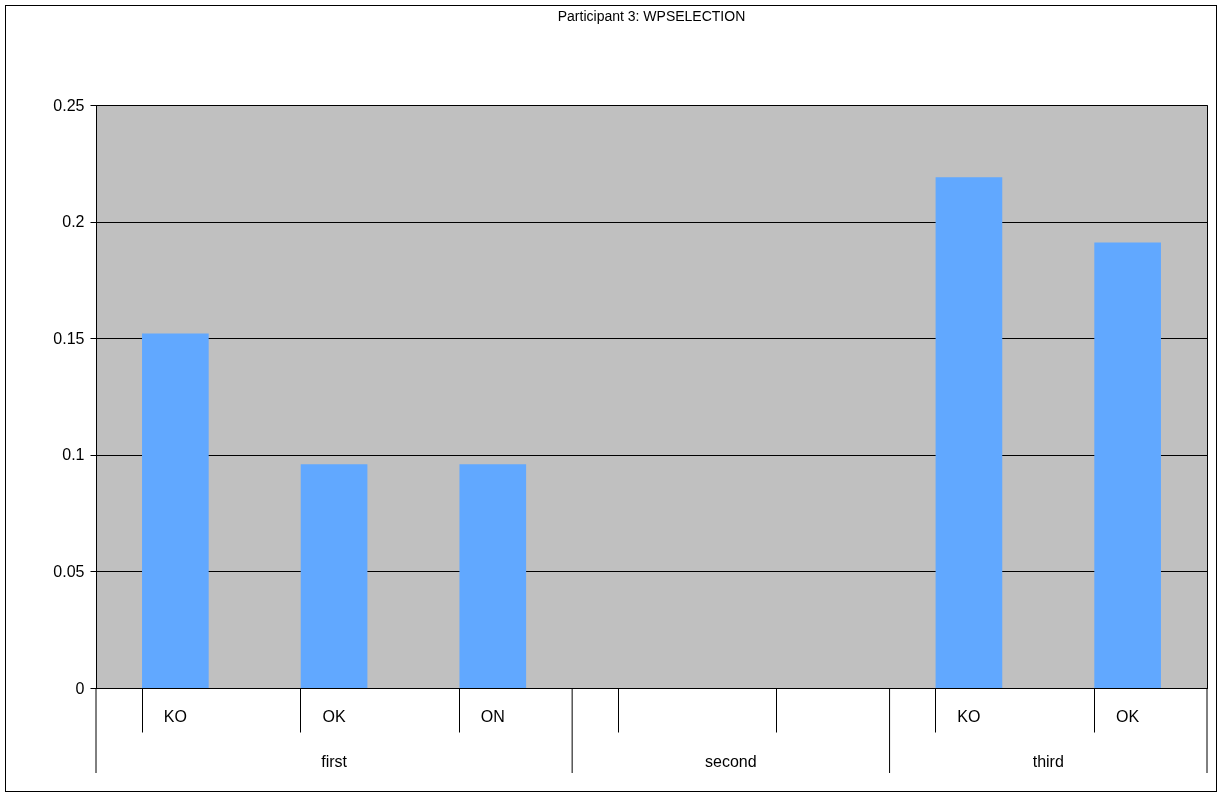 The height and width of the screenshot is (799, 1223). I want to click on y-tick-label: 0.05, so click(69, 571).